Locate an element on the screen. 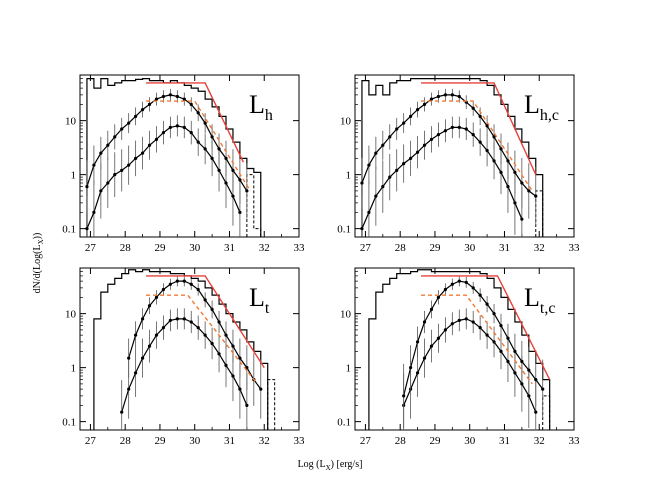  panel-label: Lt,c is located at coordinates (539, 300).